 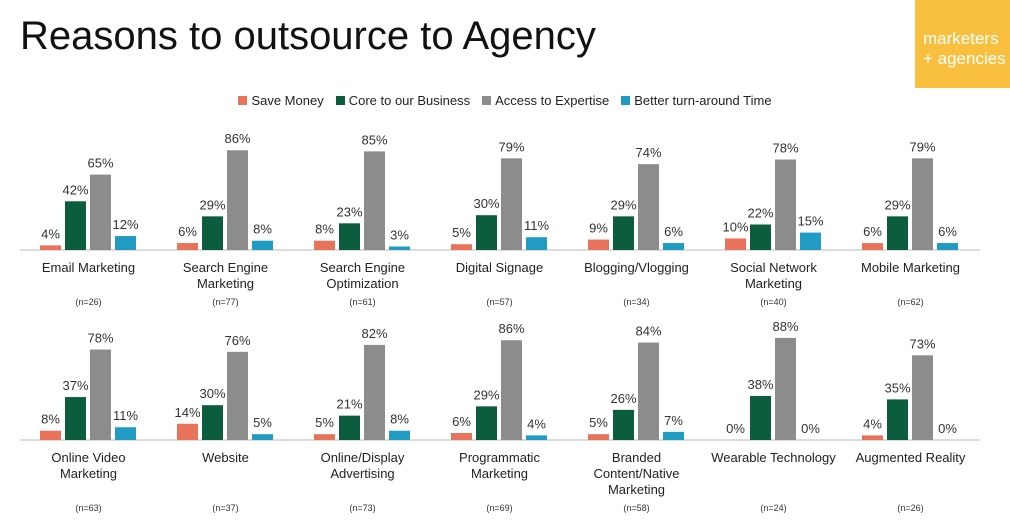 What do you see at coordinates (773, 275) in the screenshot?
I see `category-label: Social Network Marketing` at bounding box center [773, 275].